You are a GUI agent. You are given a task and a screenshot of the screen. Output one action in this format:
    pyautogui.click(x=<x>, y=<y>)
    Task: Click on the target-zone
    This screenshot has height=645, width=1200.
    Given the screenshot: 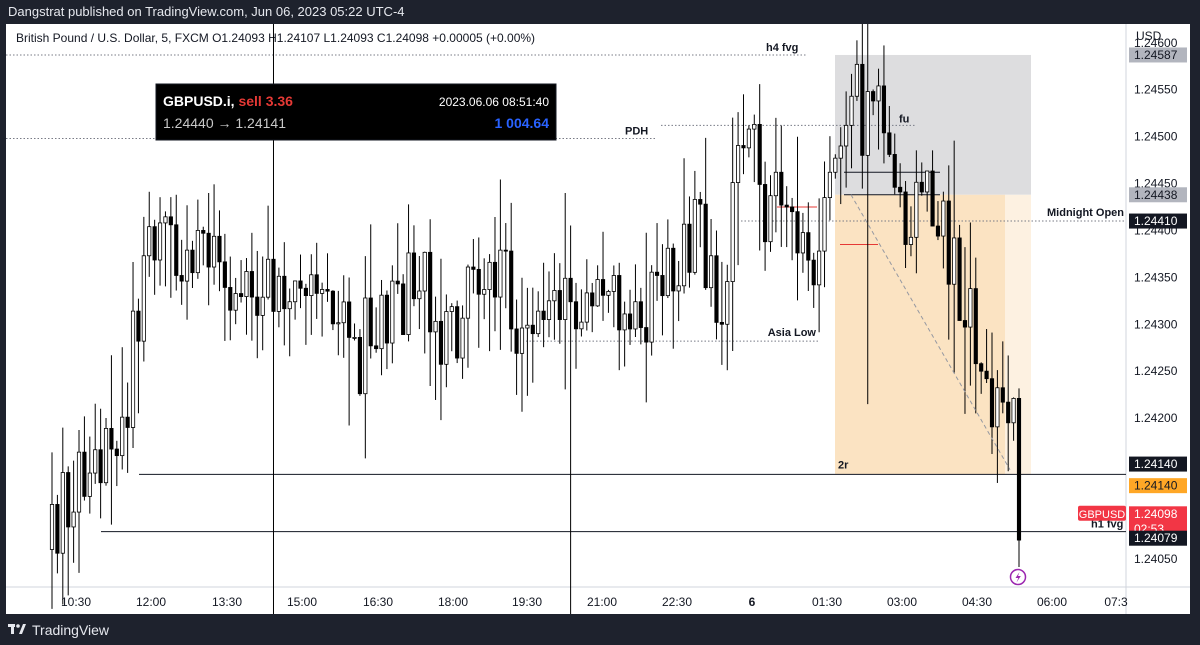 What is the action you would take?
    pyautogui.click(x=920, y=334)
    